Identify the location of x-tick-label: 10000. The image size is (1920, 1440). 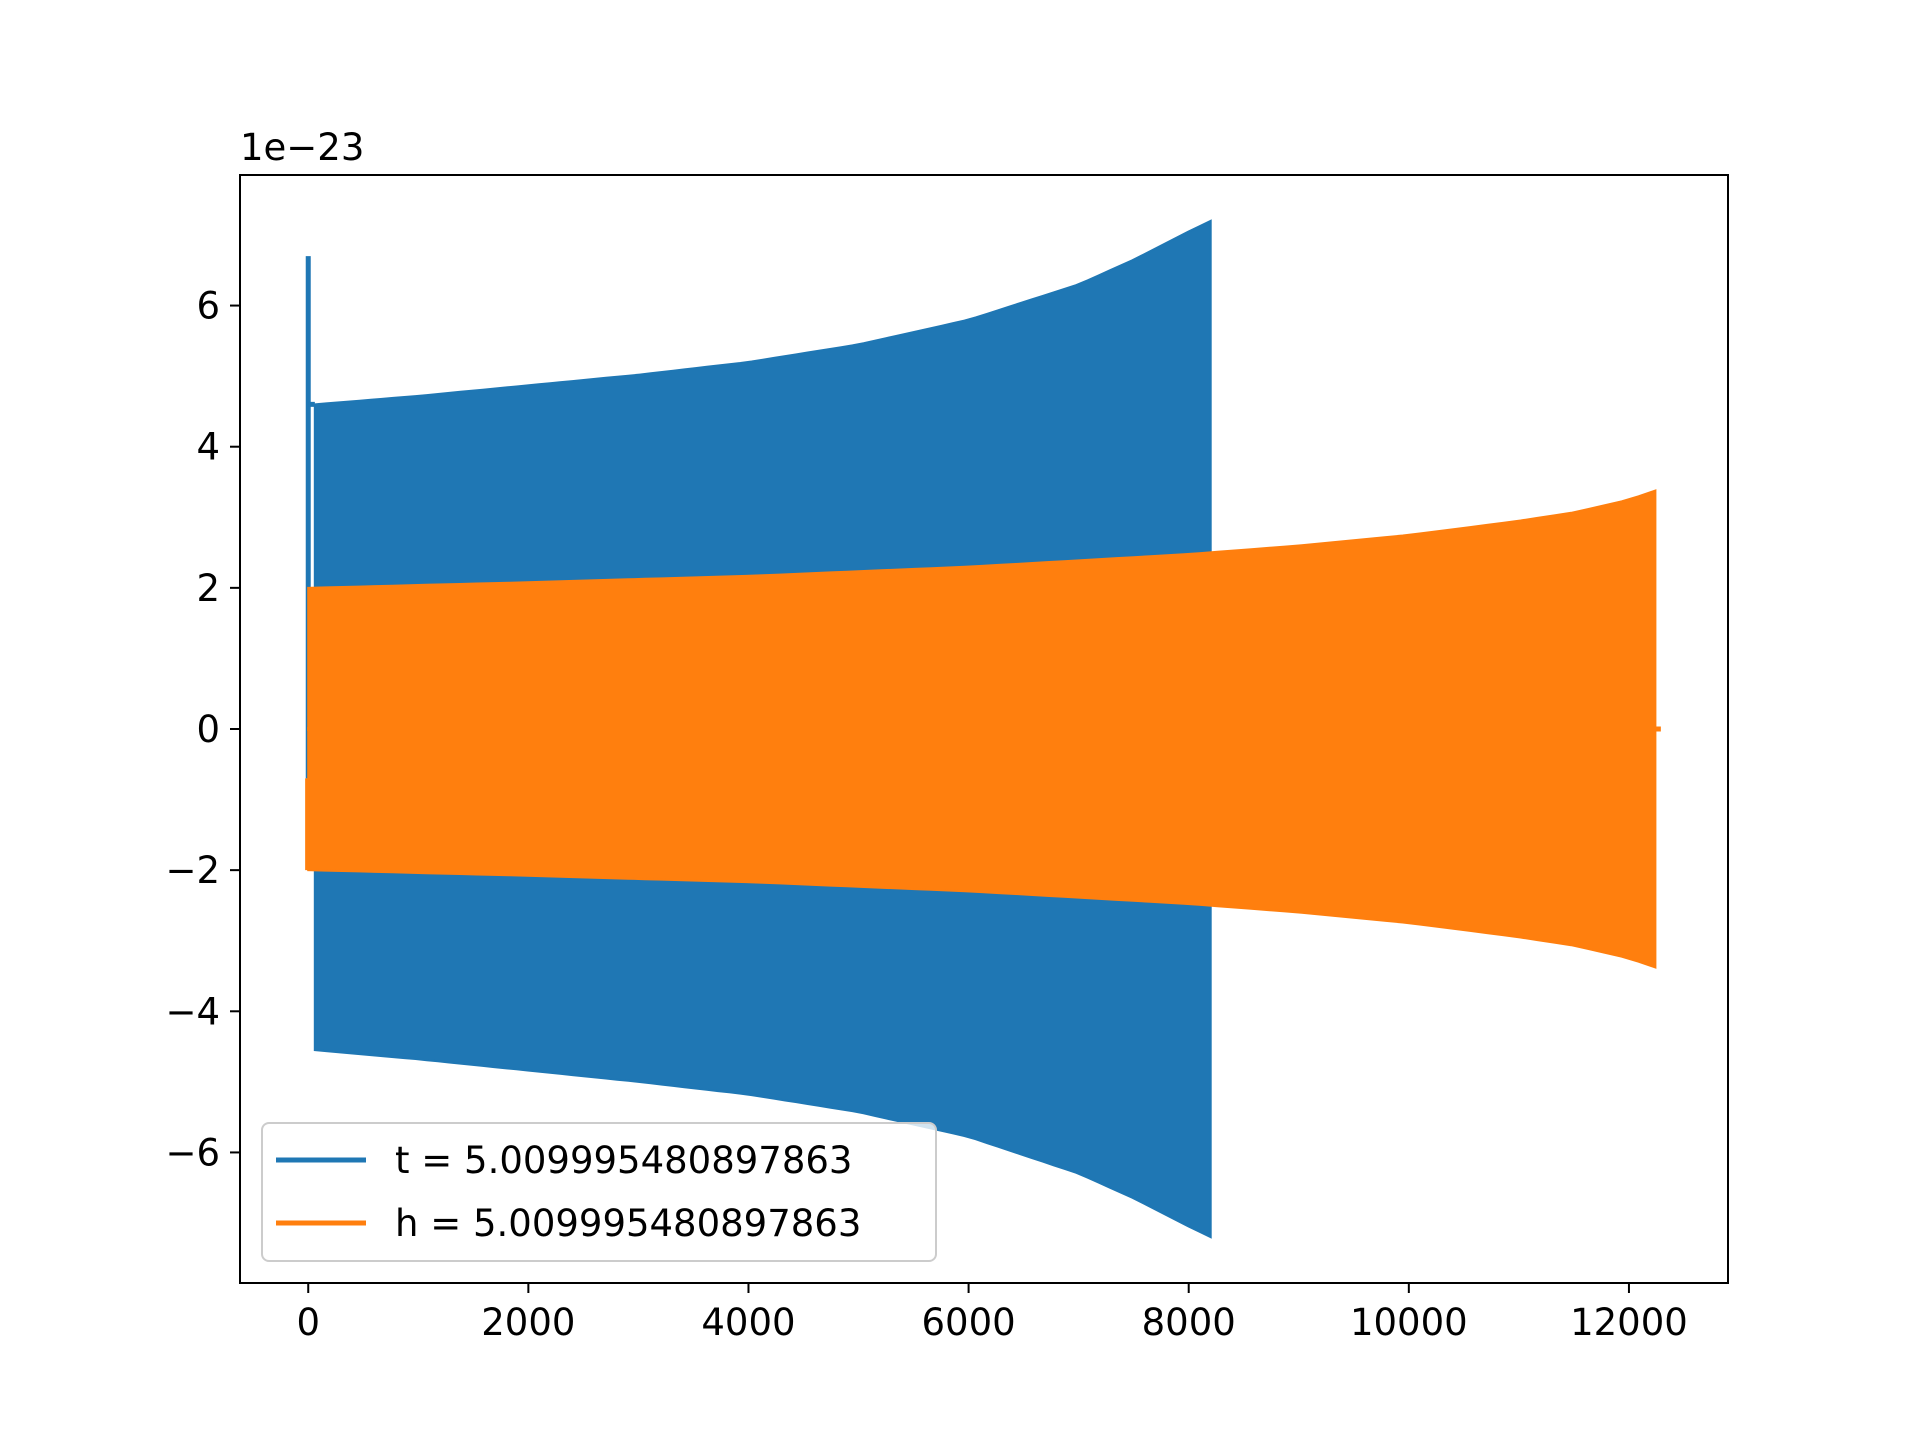
(1409, 1322).